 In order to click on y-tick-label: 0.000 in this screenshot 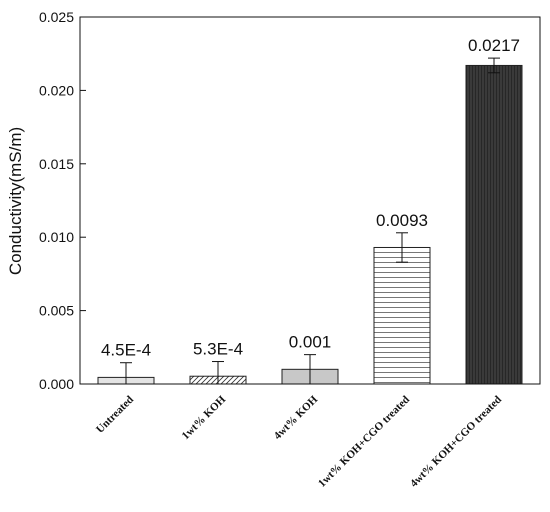, I will do `click(56, 384)`.